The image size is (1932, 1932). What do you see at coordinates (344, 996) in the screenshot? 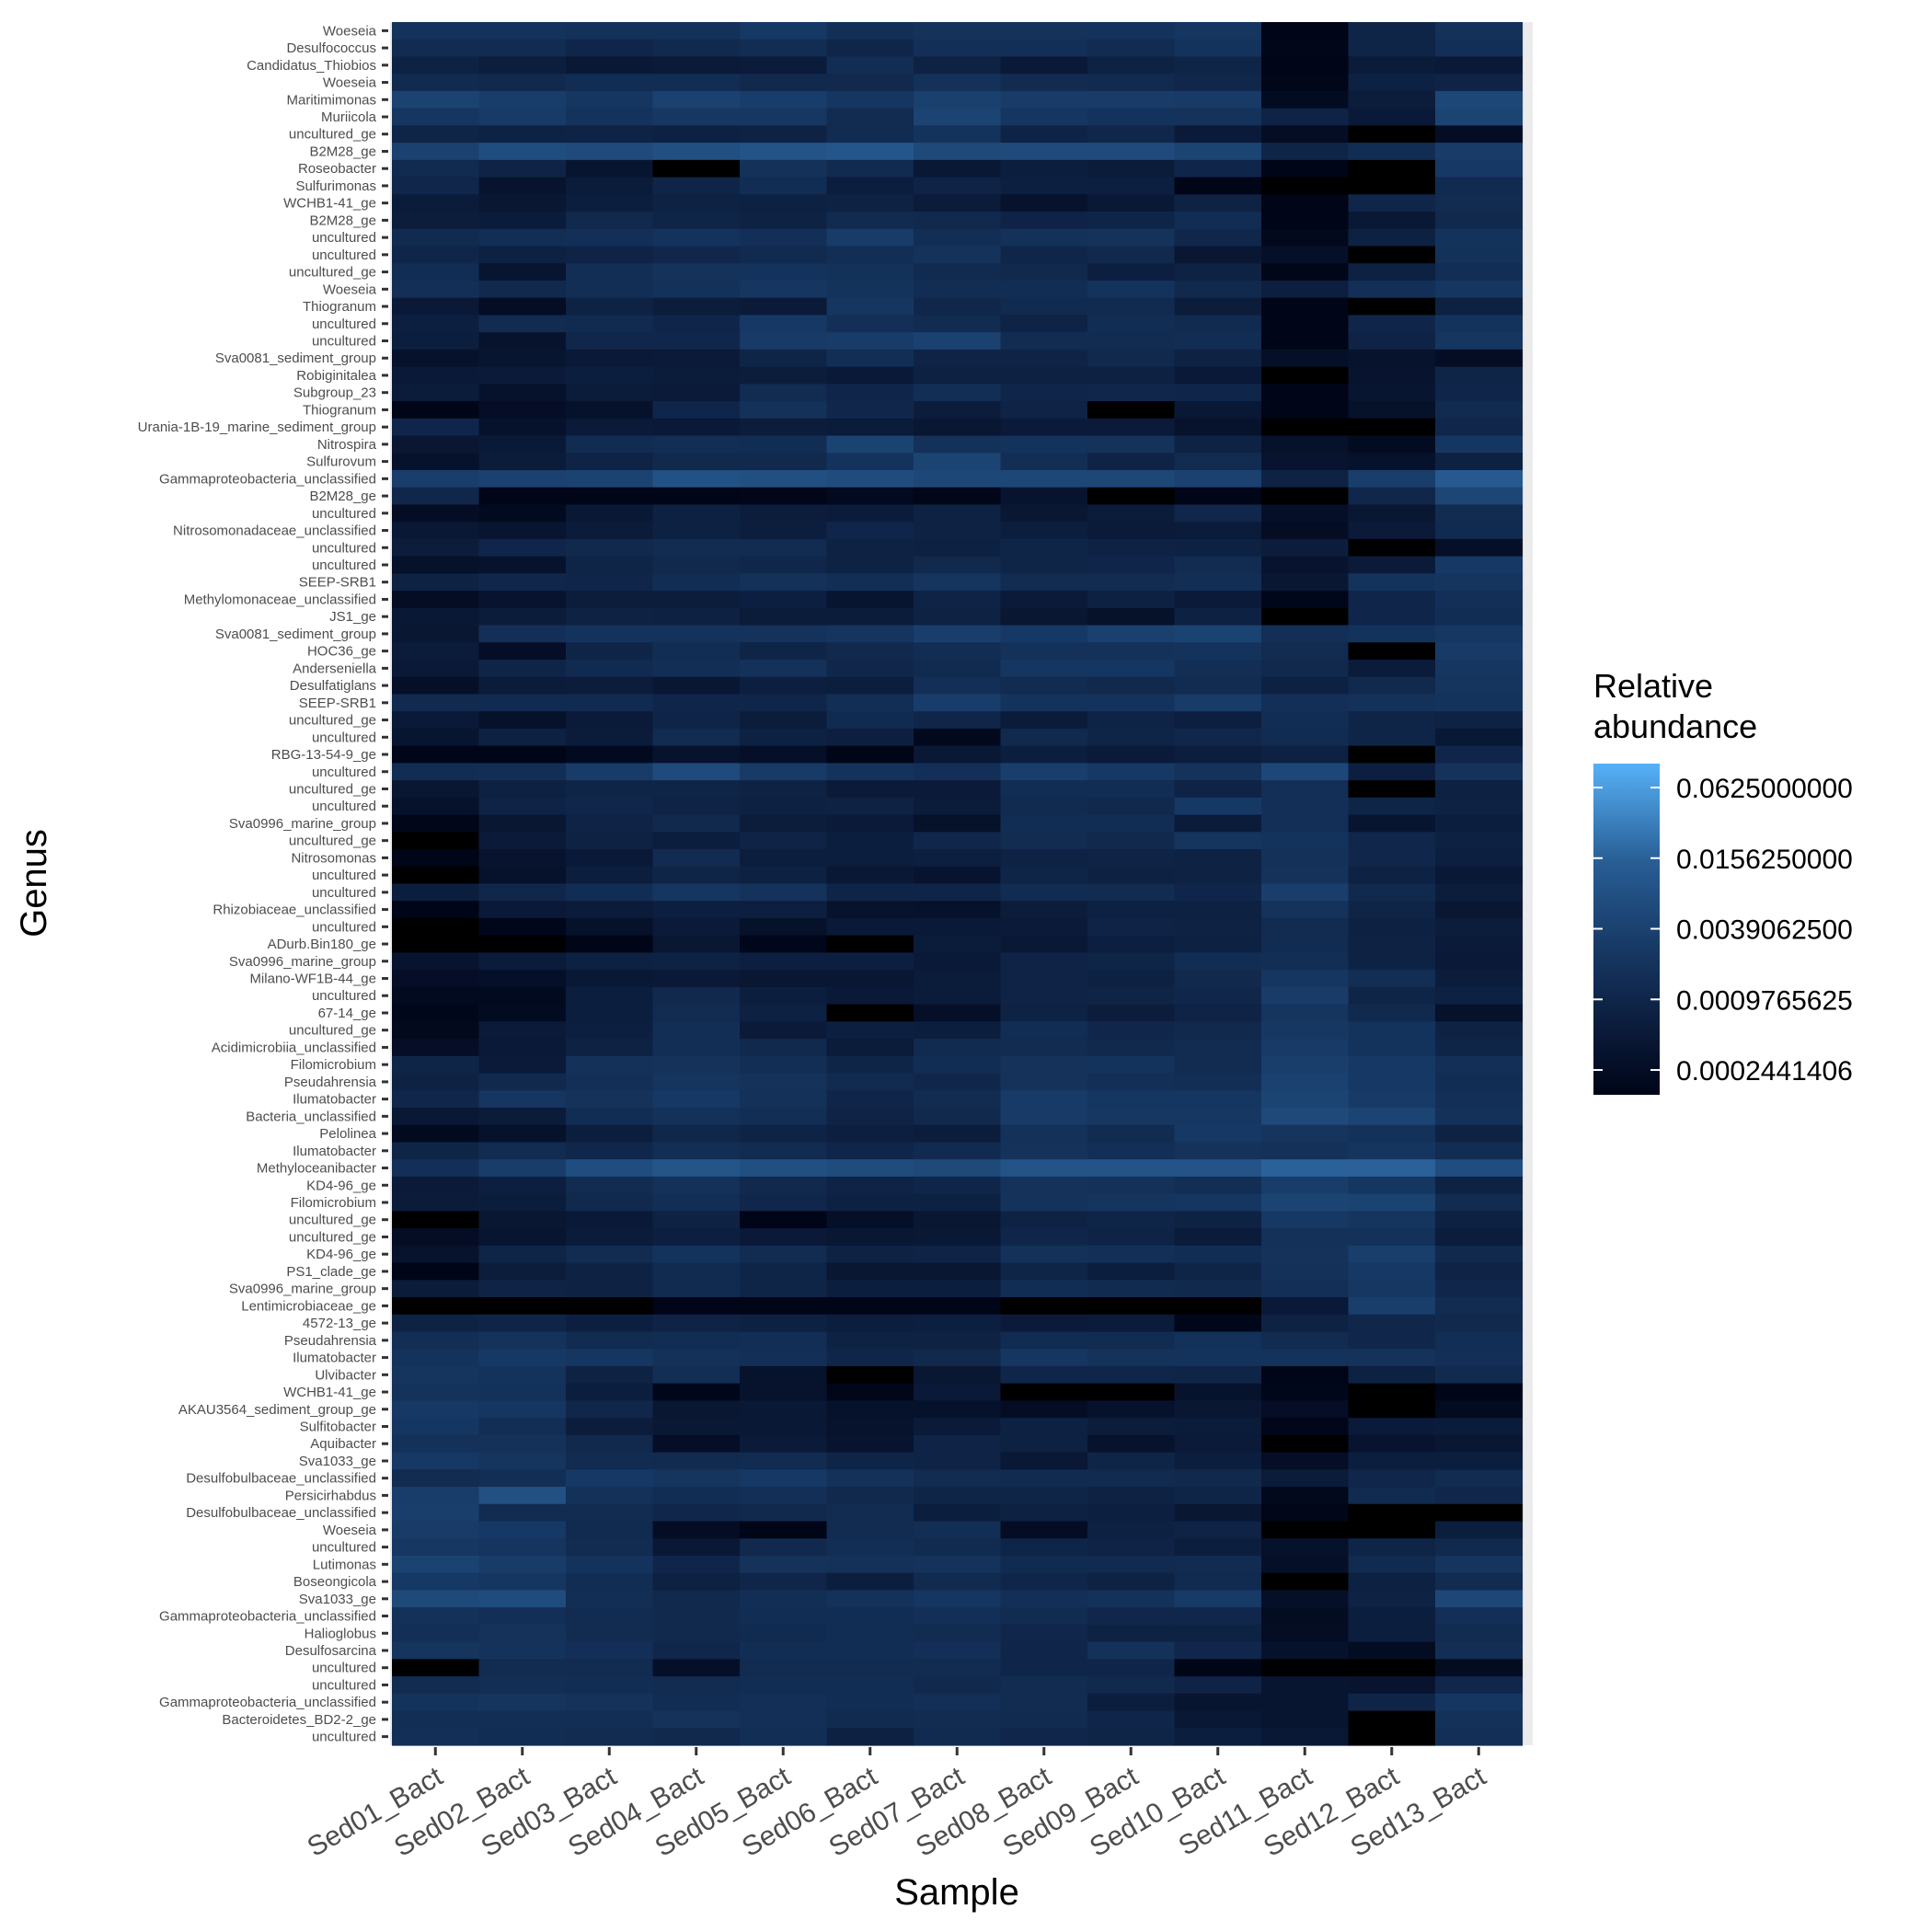
I see `y-tick-label: uncultured` at bounding box center [344, 996].